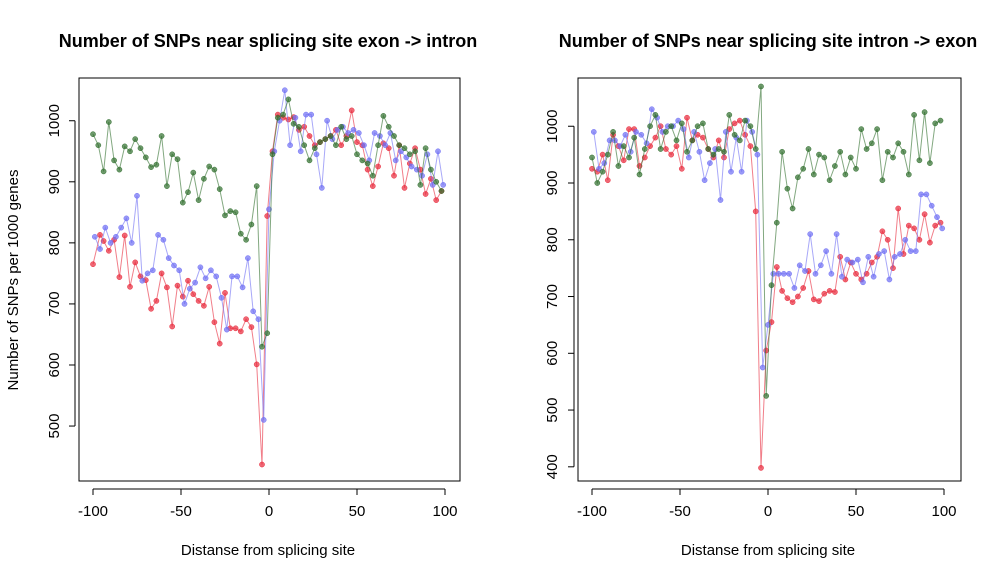 This screenshot has height=579, width=1000. What do you see at coordinates (552, 466) in the screenshot?
I see `y-tick-label: 400` at bounding box center [552, 466].